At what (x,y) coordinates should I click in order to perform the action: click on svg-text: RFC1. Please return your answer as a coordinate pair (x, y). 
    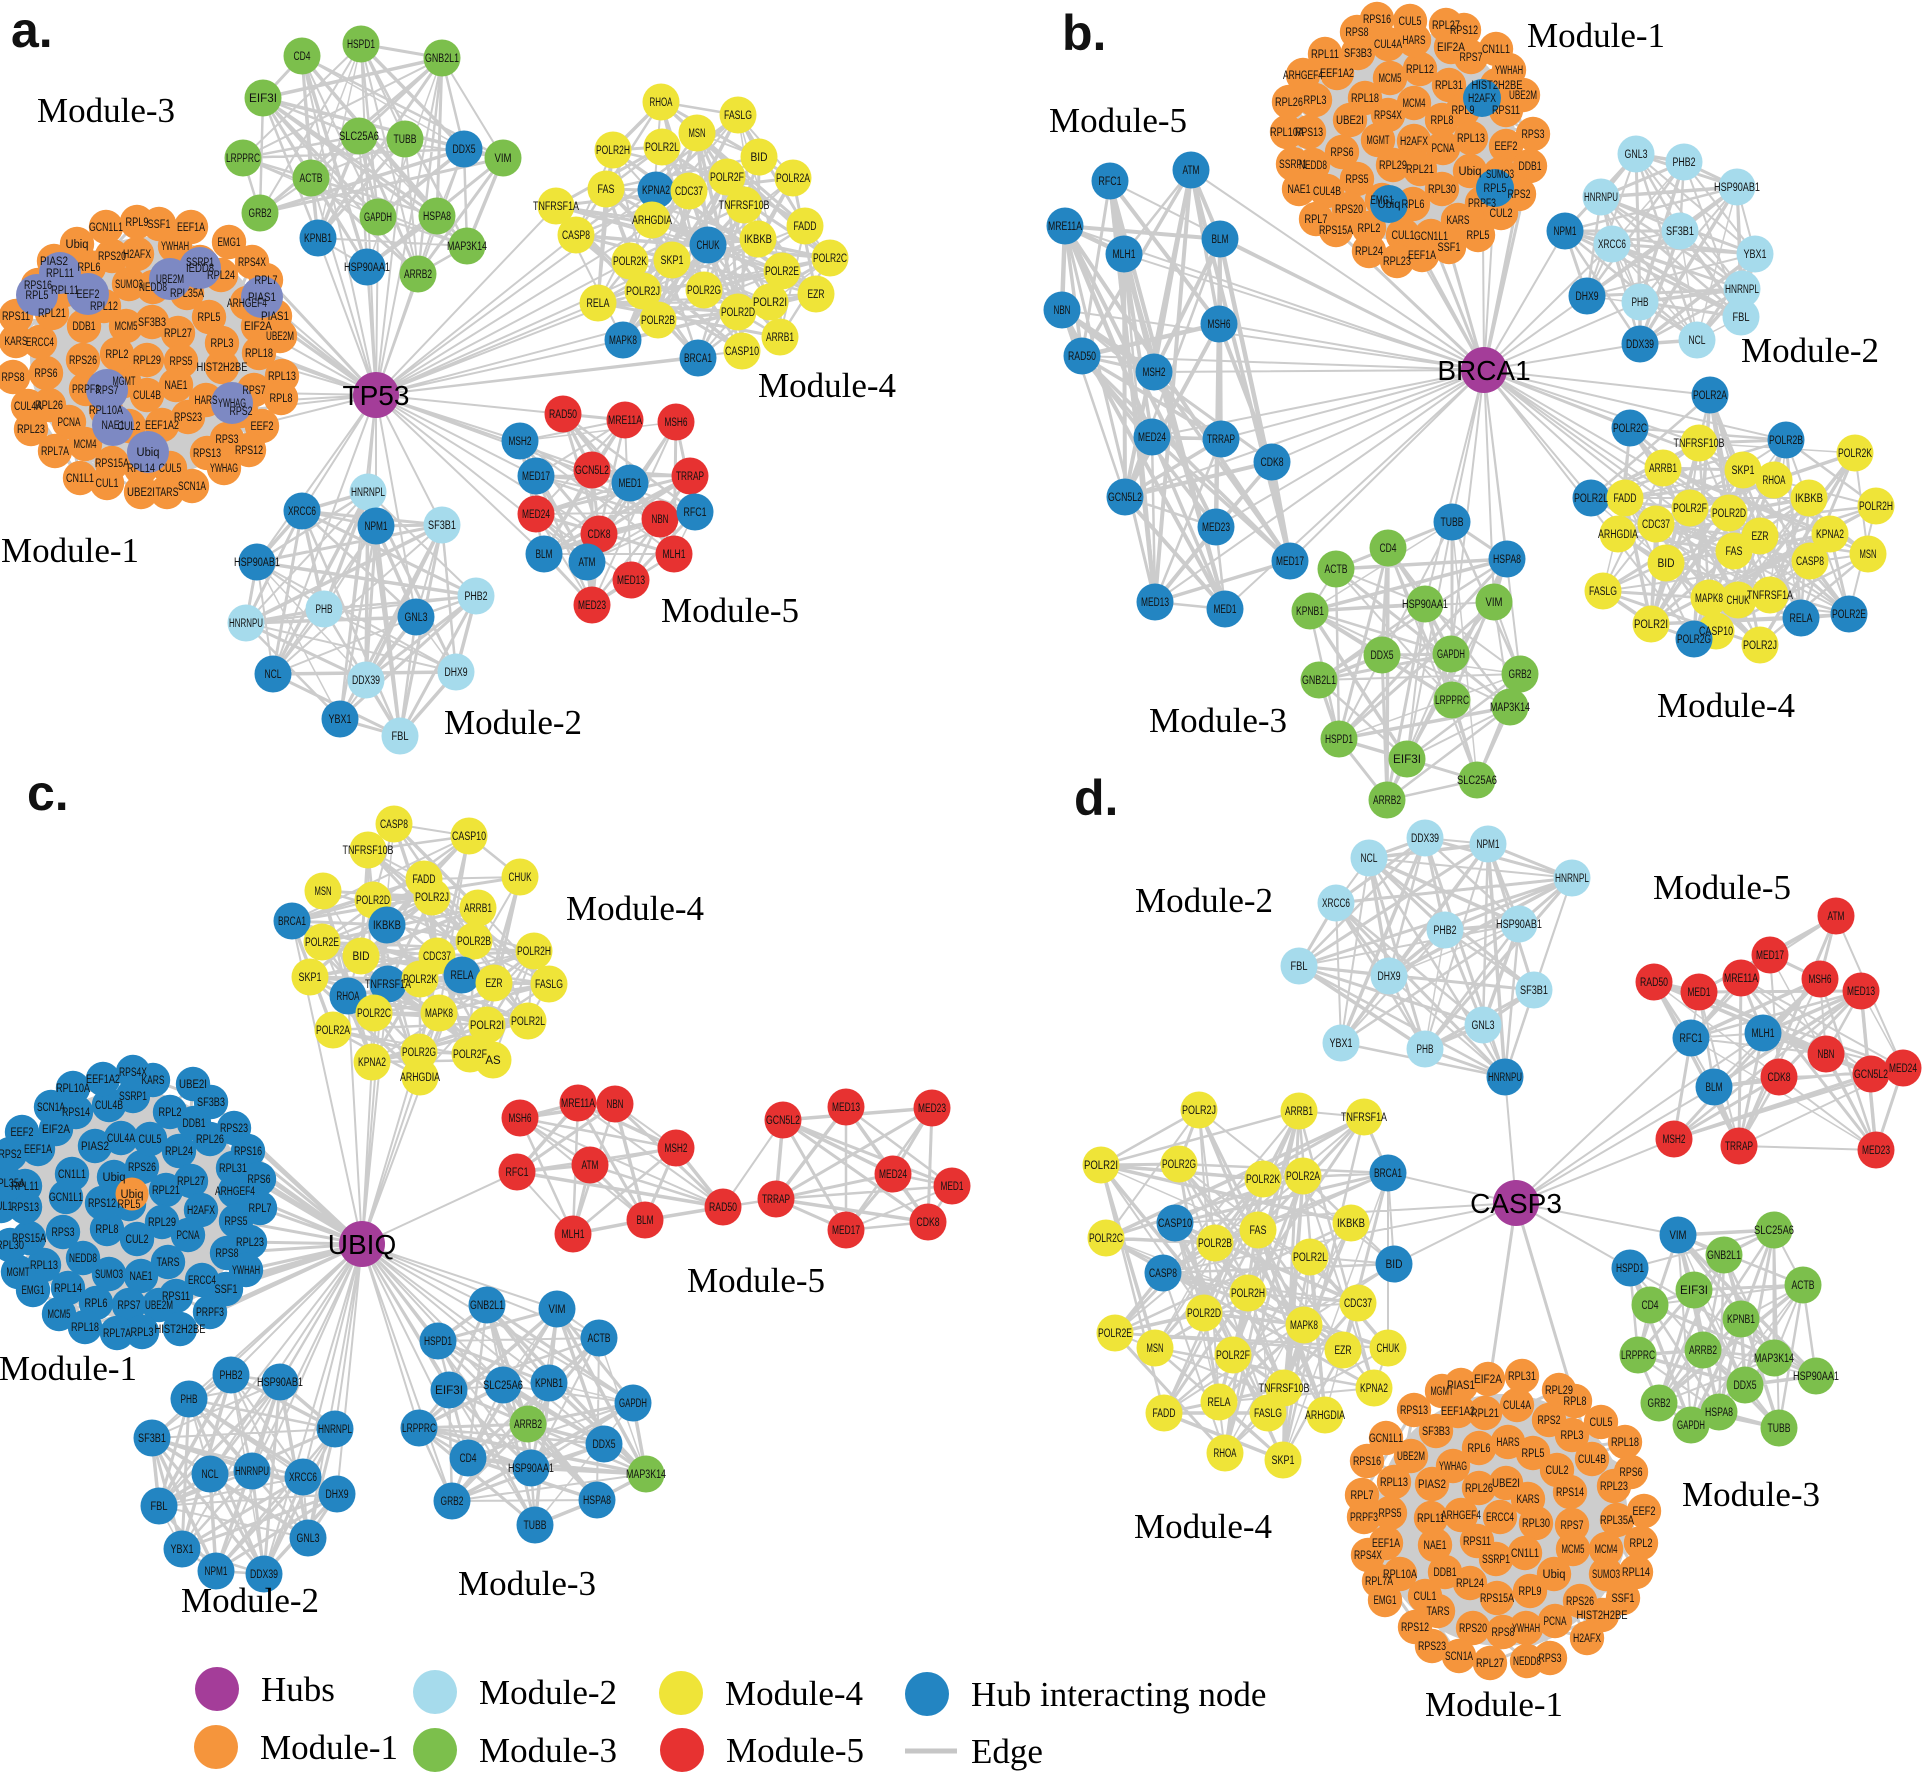
    Looking at the image, I should click on (1691, 1039).